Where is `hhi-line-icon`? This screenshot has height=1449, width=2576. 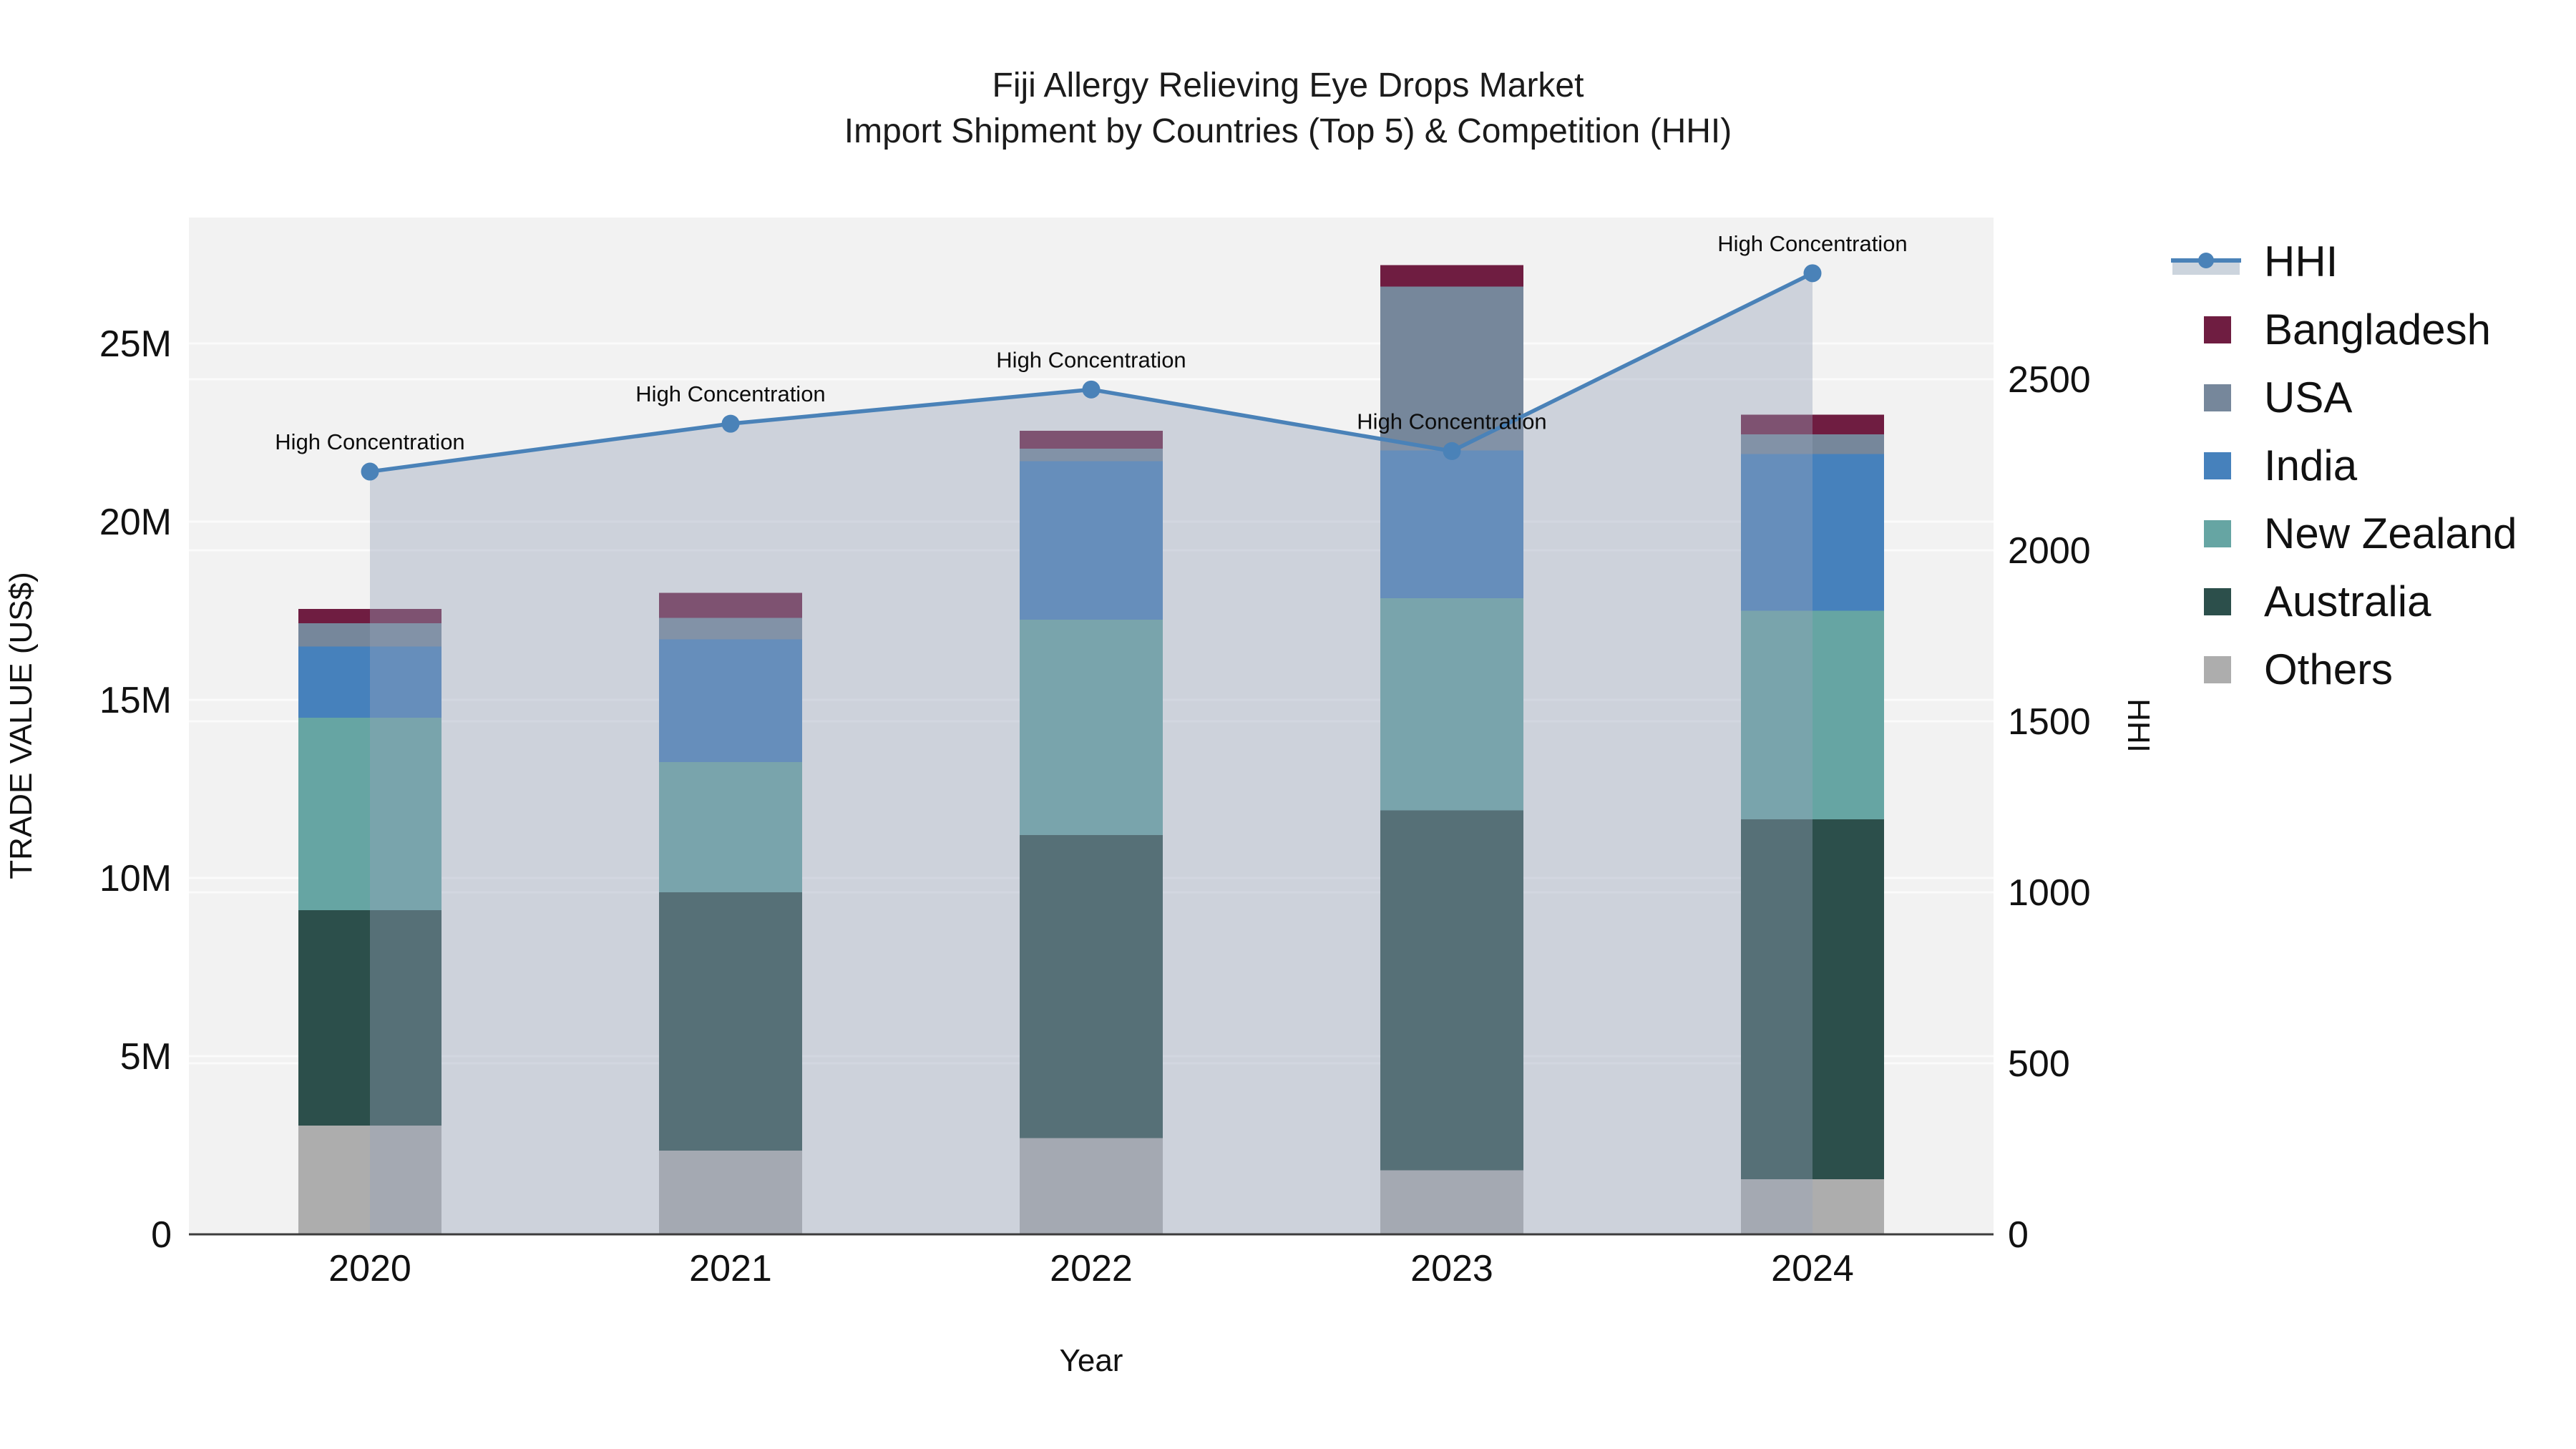
hhi-line-icon is located at coordinates (2211, 261).